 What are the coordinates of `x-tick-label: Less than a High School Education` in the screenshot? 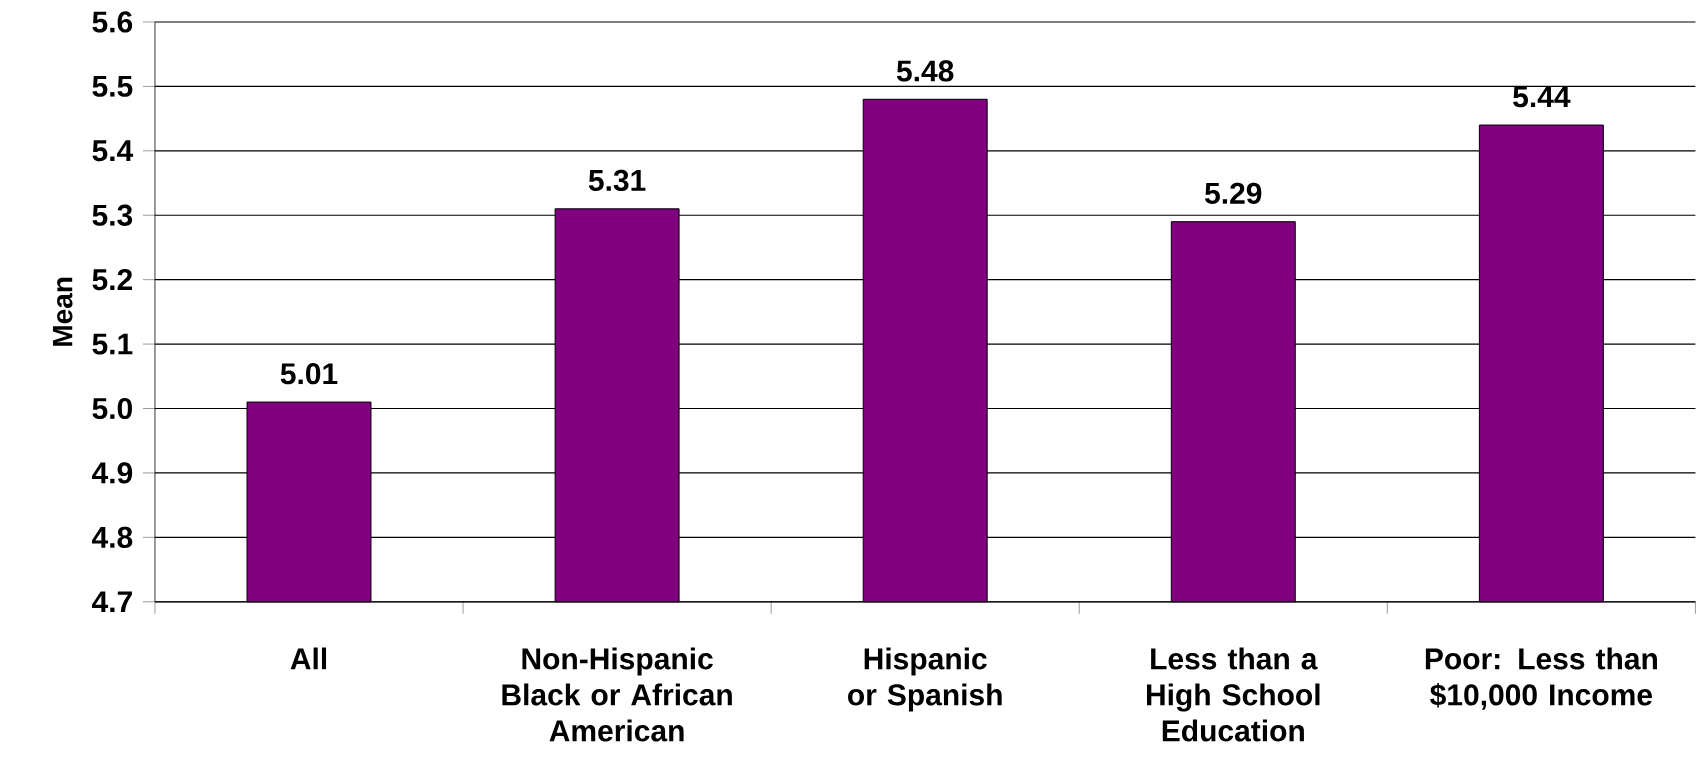 It's located at (1233, 694).